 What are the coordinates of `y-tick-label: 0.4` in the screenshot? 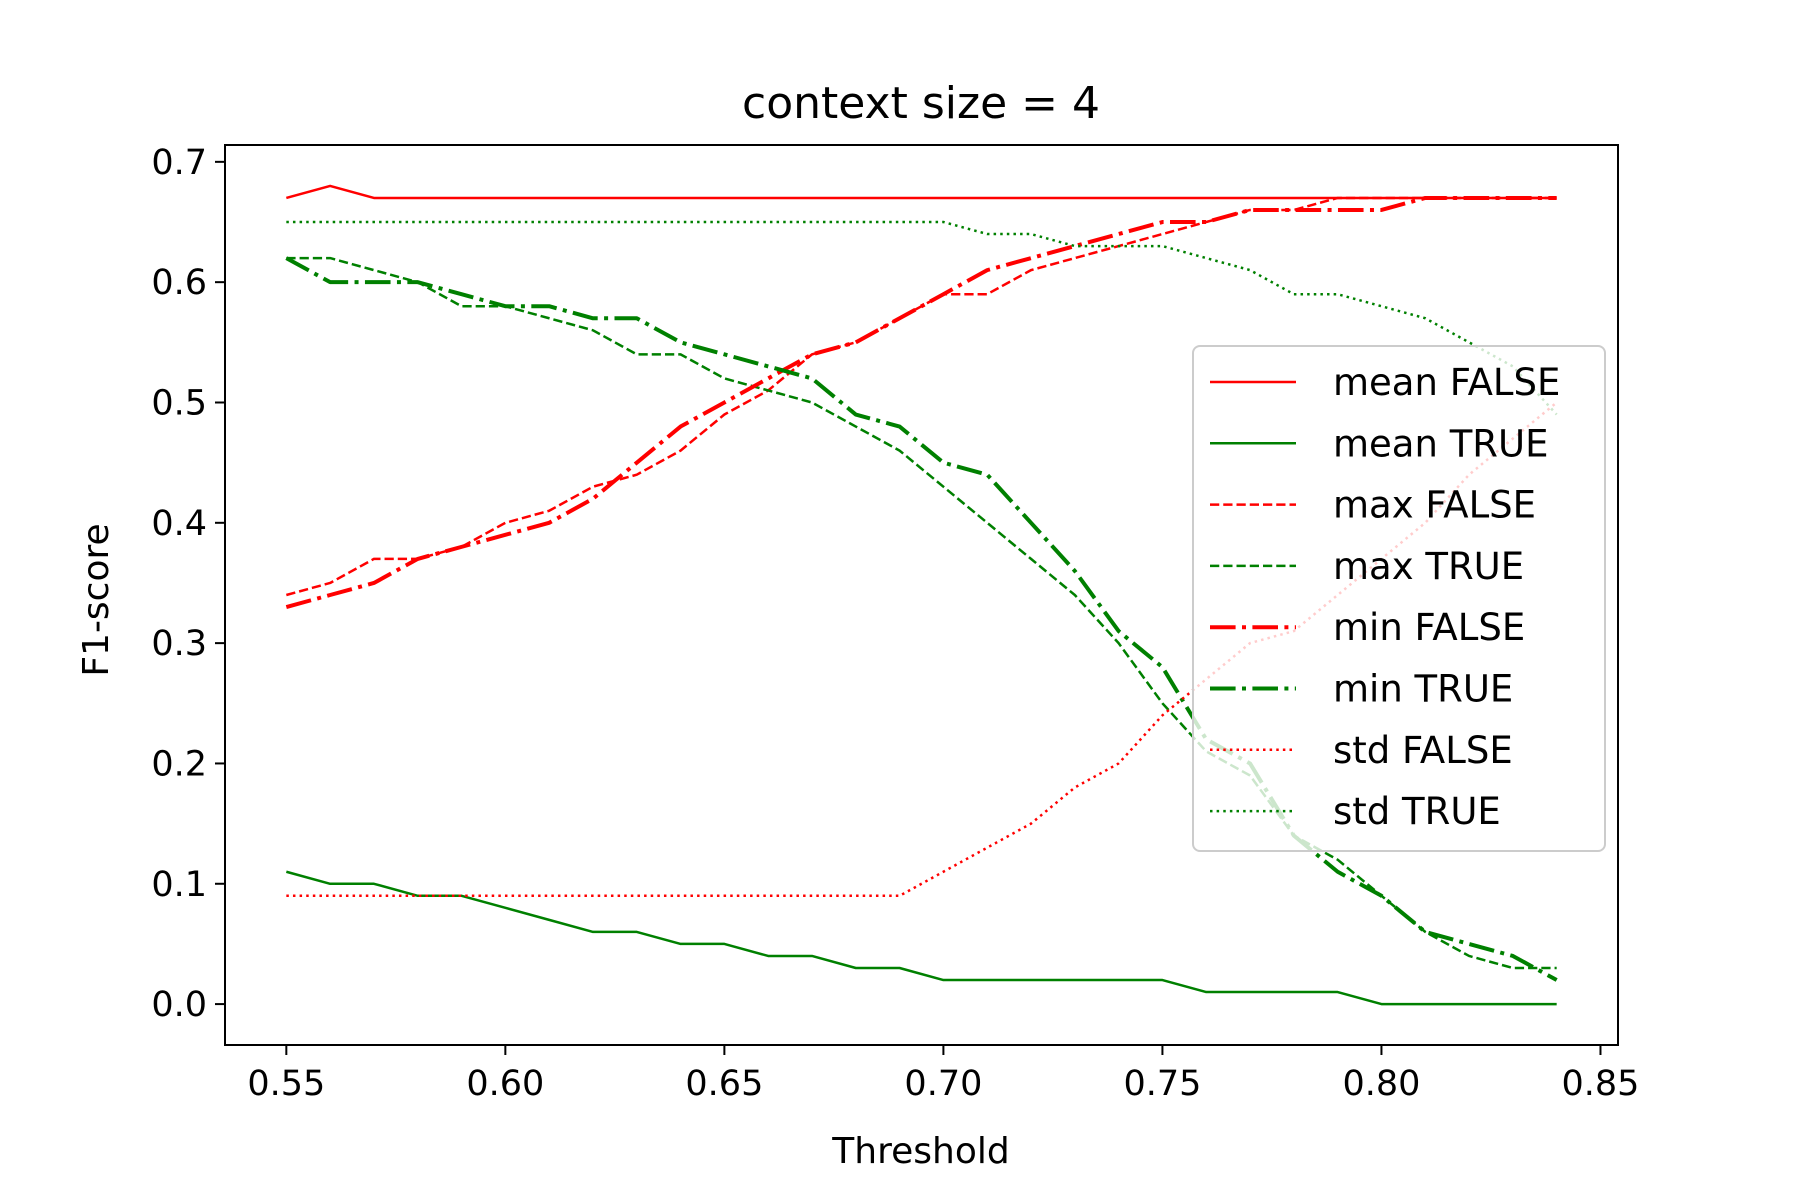 It's located at (179, 524).